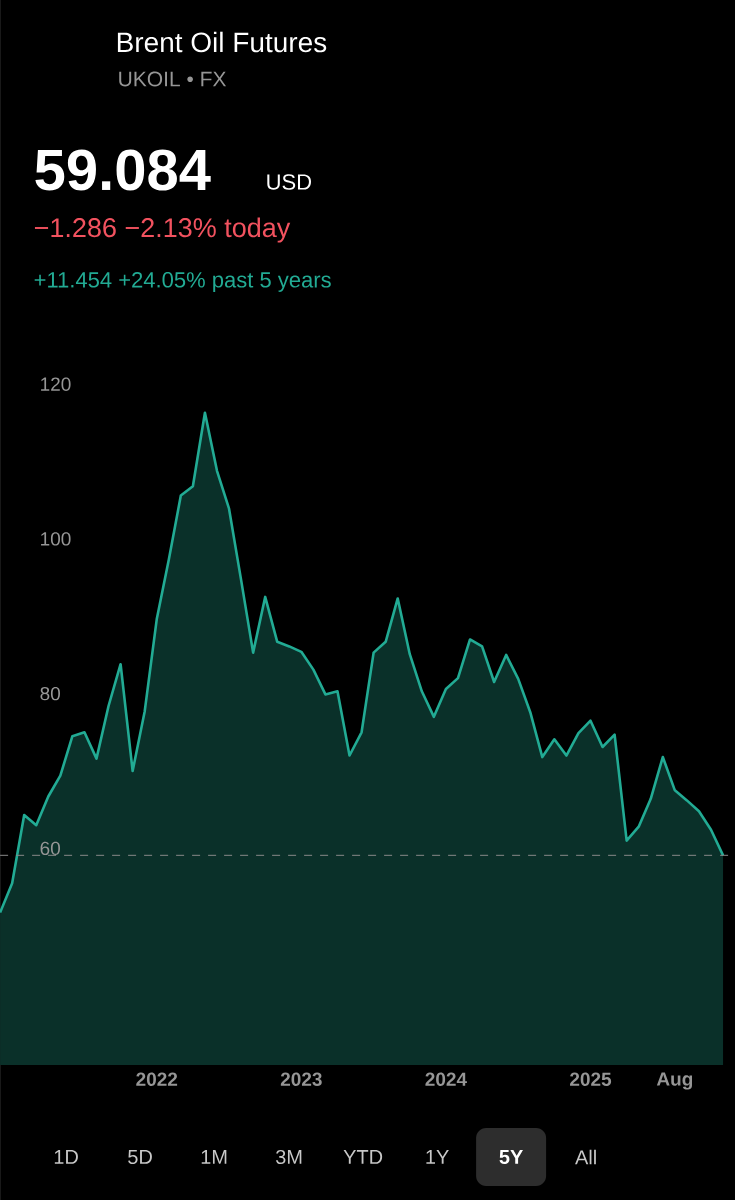  I want to click on text: −1.286 −2.13% today, so click(162, 230).